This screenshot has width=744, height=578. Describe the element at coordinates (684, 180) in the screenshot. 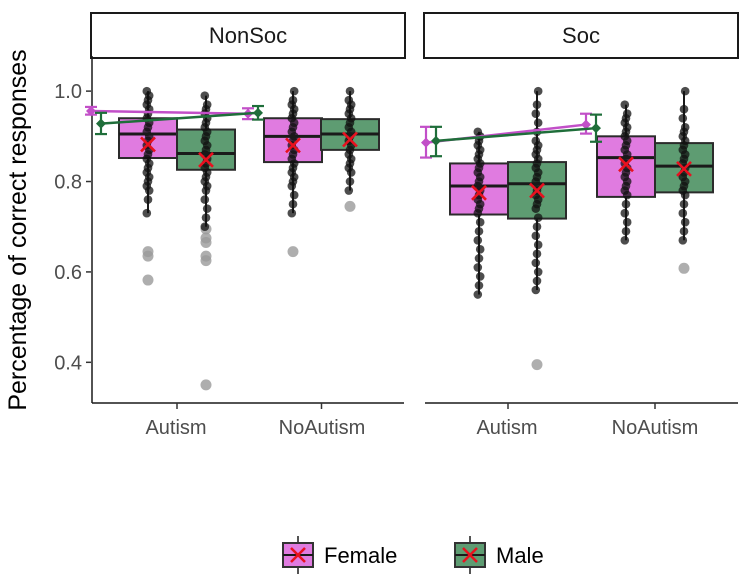

I see `box-noautism-male` at that location.